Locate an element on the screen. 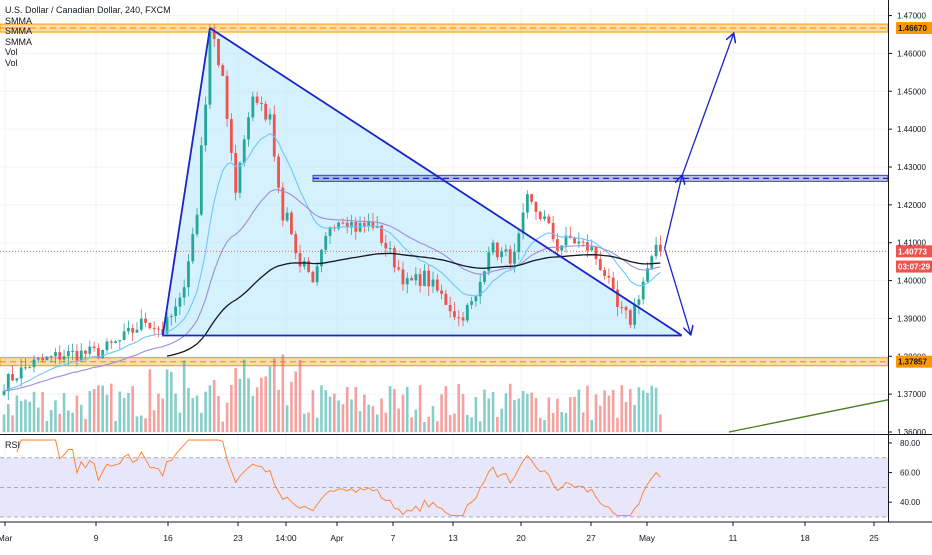  price-tick-label: 1.47000 is located at coordinates (911, 16).